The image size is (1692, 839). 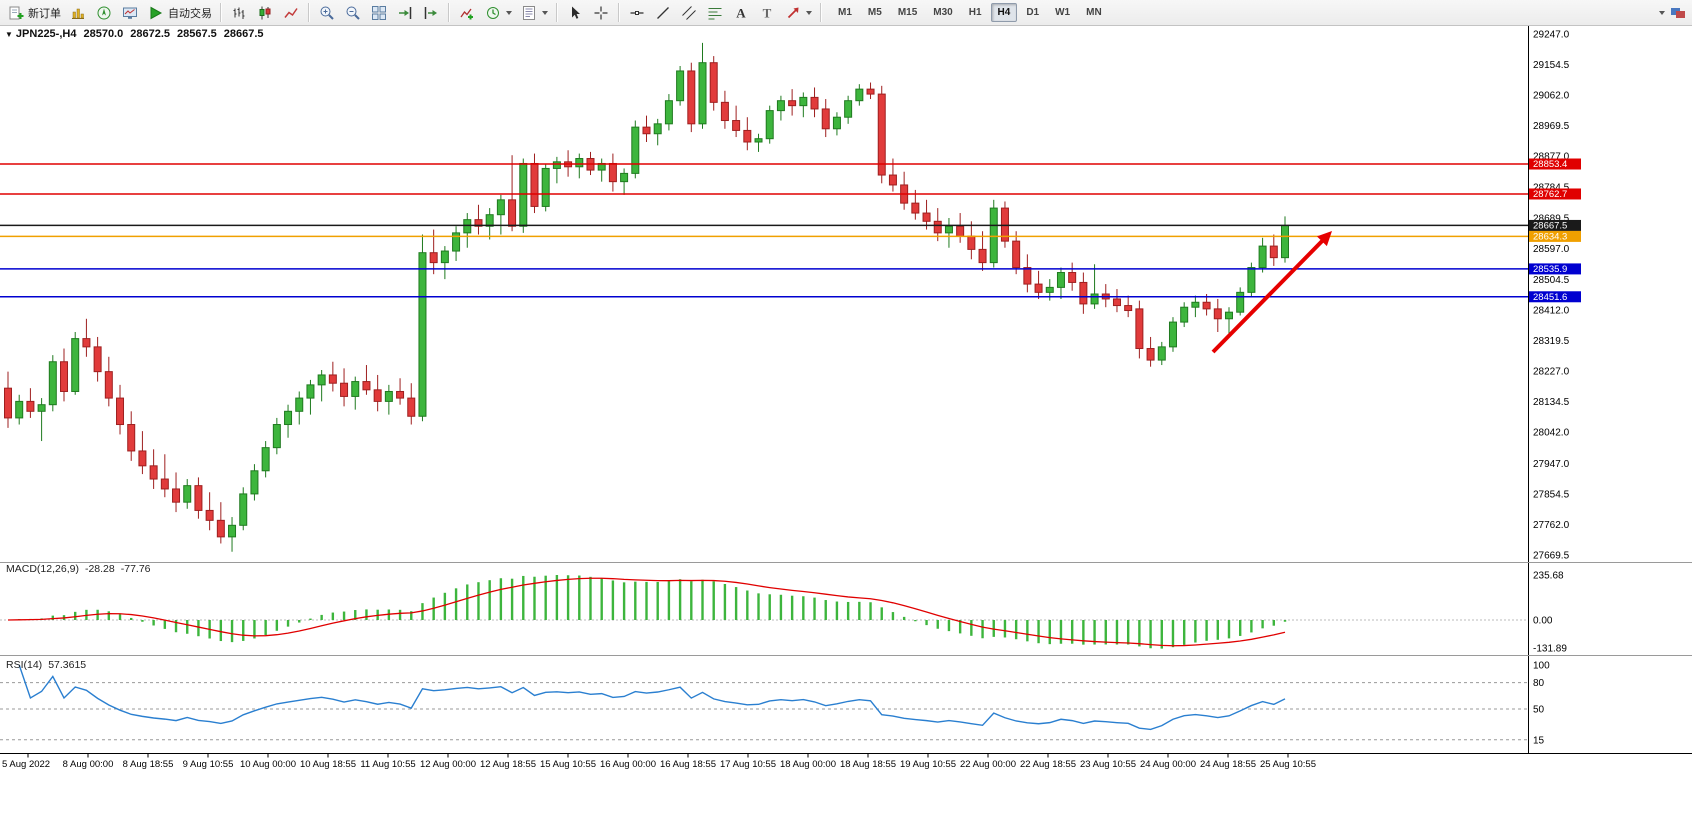 What do you see at coordinates (190, 13) in the screenshot?
I see `autotrading-label: 自动交易` at bounding box center [190, 13].